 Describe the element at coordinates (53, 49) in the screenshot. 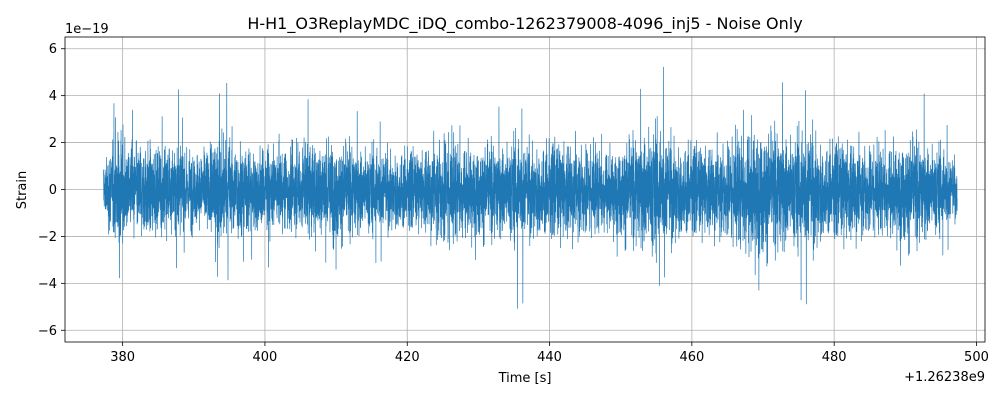

I see `y-tick-label: 6` at that location.